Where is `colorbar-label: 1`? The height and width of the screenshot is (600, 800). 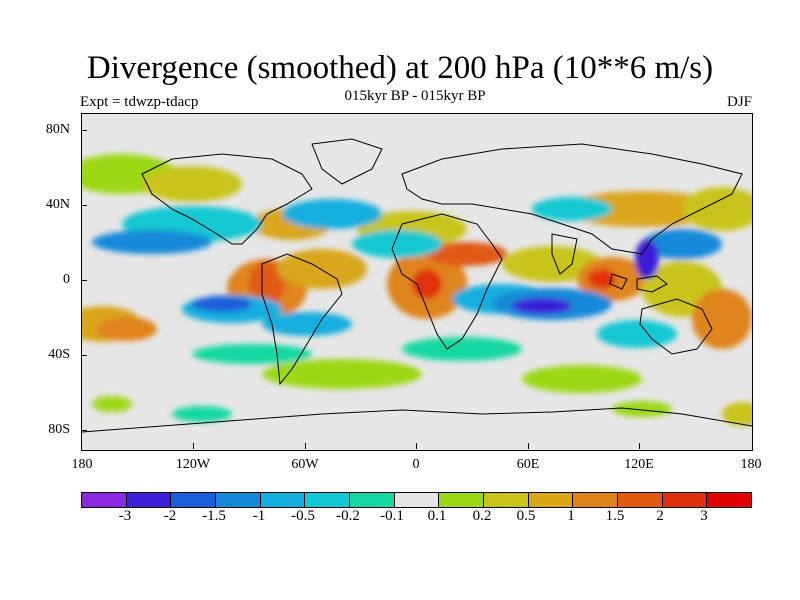 colorbar-label: 1 is located at coordinates (571, 516).